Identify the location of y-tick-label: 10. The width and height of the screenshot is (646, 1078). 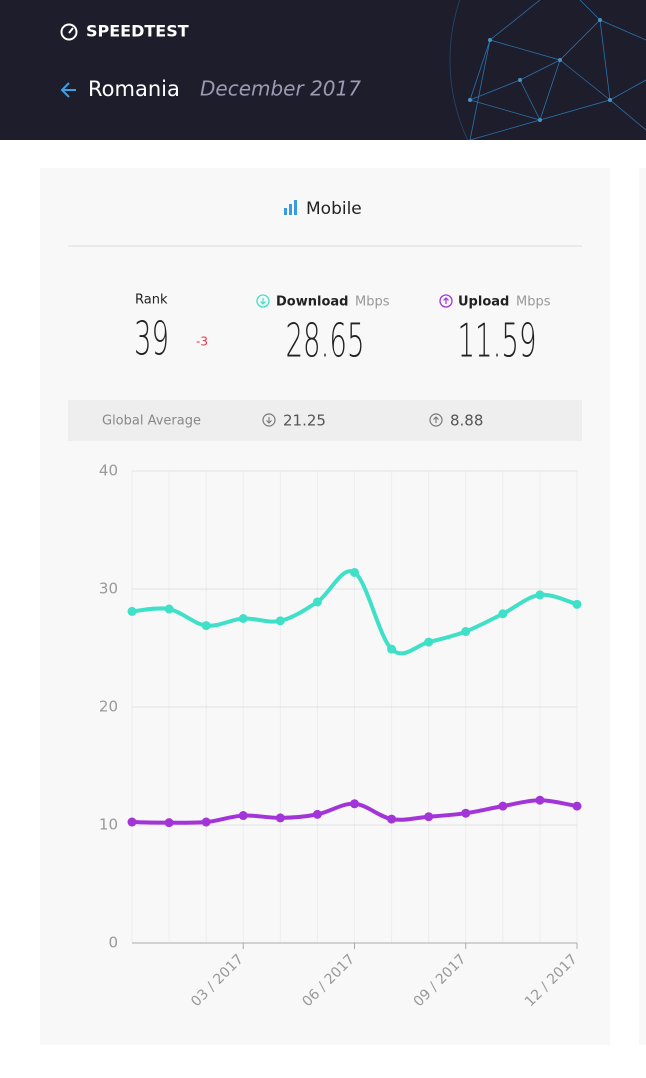
(108, 825).